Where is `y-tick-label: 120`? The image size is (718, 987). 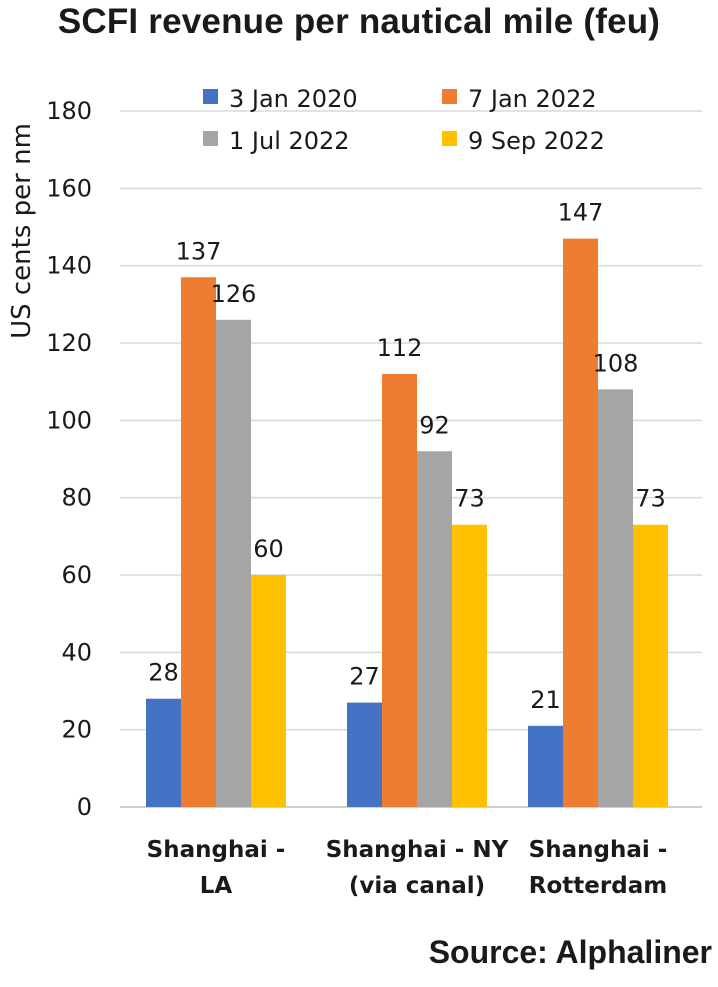
y-tick-label: 120 is located at coordinates (69, 343).